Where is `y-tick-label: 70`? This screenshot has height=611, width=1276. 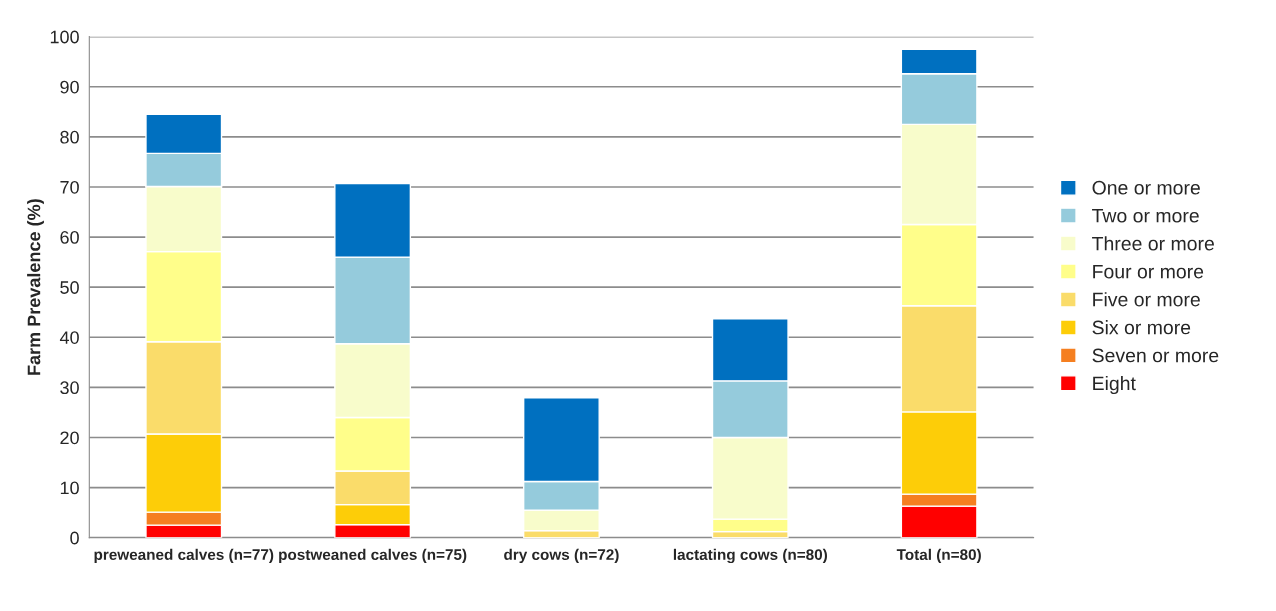
y-tick-label: 70 is located at coordinates (69, 187).